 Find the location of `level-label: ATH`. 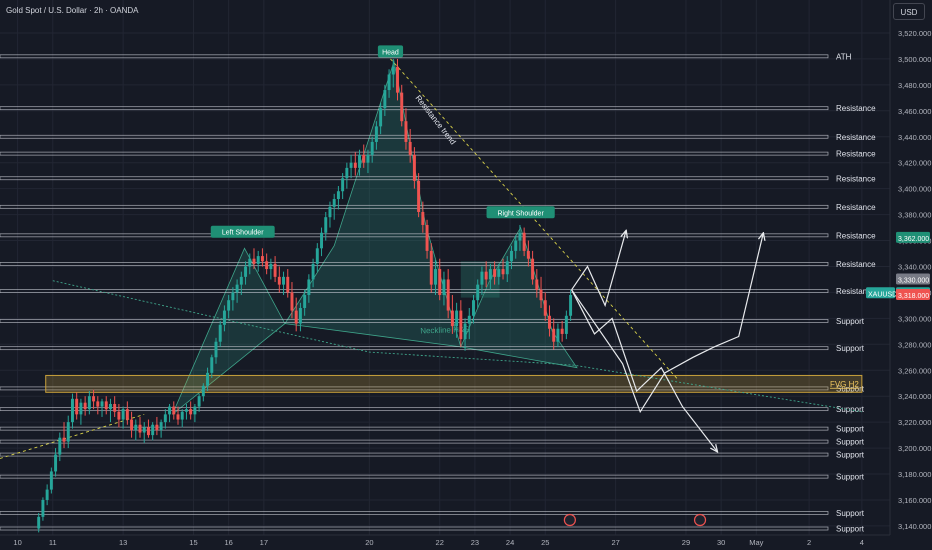

level-label: ATH is located at coordinates (844, 56).